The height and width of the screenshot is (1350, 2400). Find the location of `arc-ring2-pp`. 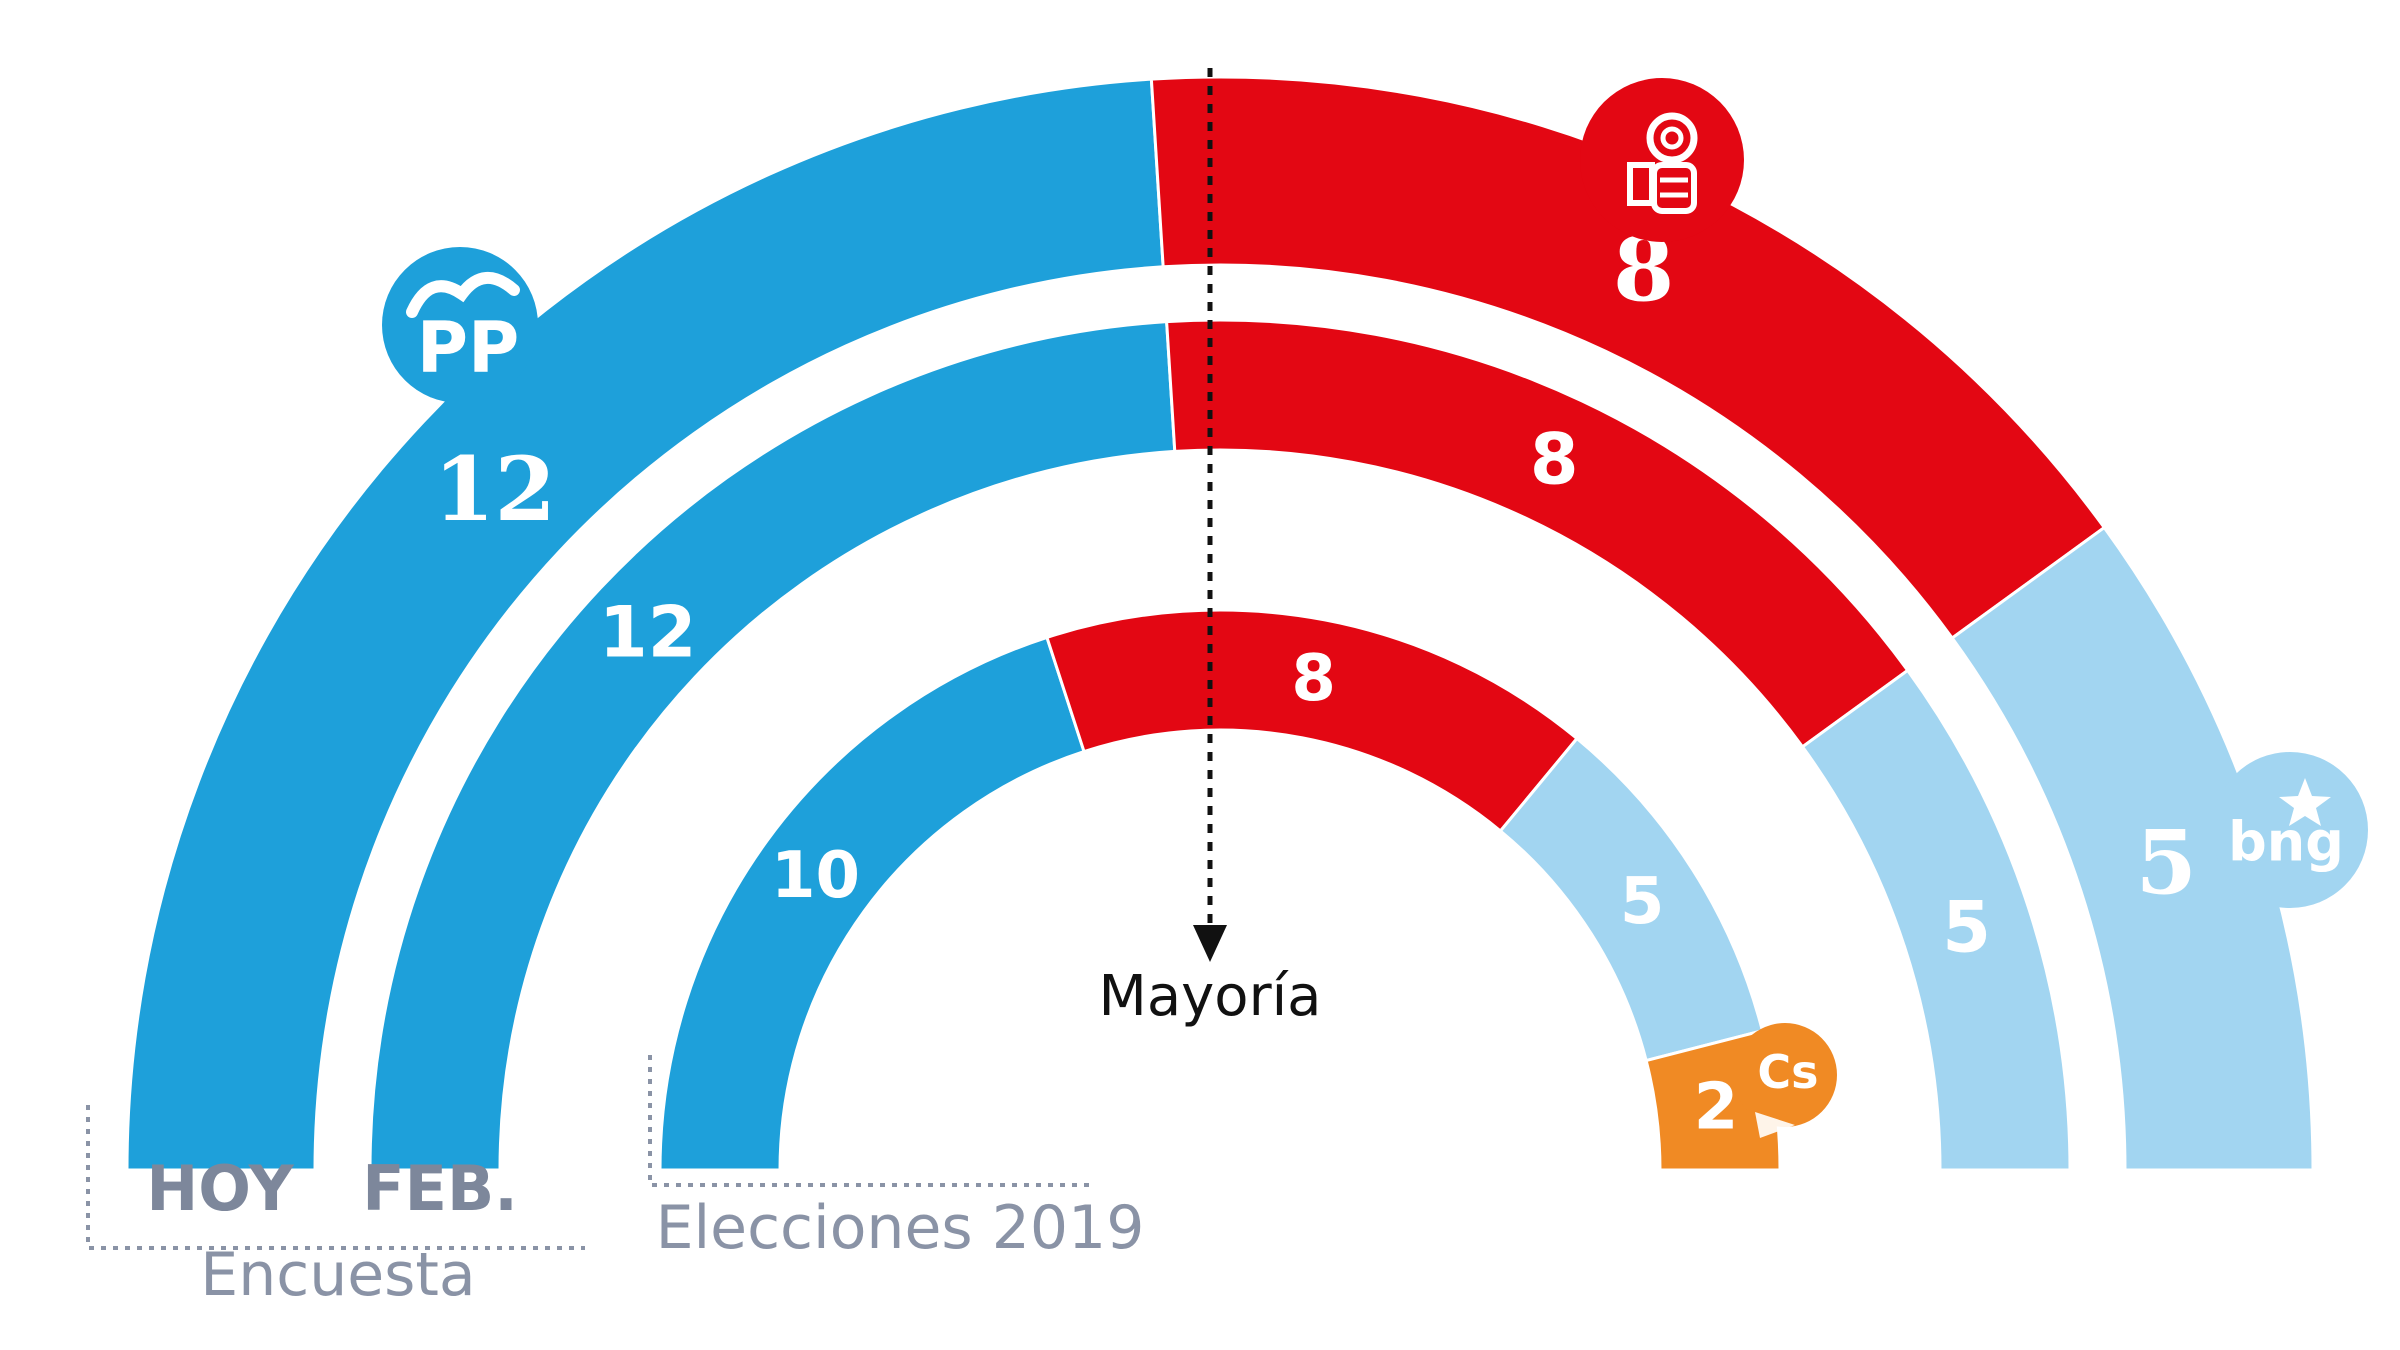

arc-ring2-pp is located at coordinates (872, 903).